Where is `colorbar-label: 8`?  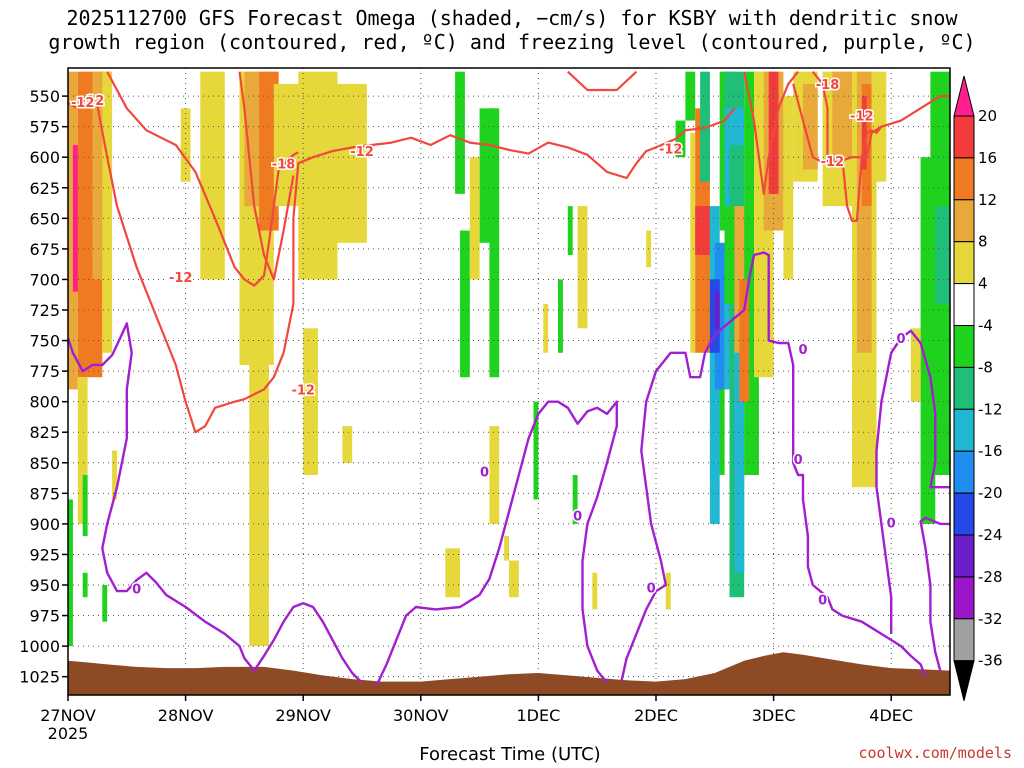 colorbar-label: 8 is located at coordinates (983, 242).